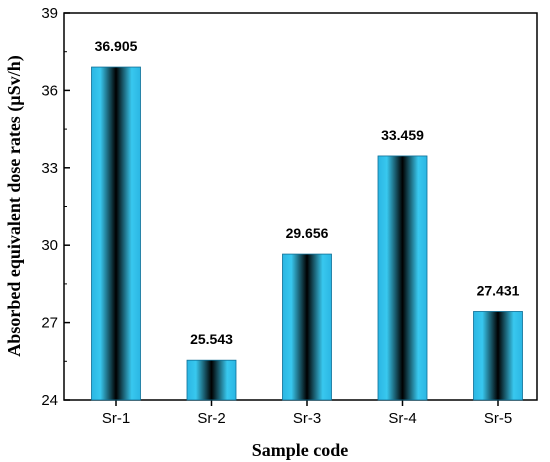  I want to click on x-tick-label-sr-5: Sr-5, so click(498, 418).